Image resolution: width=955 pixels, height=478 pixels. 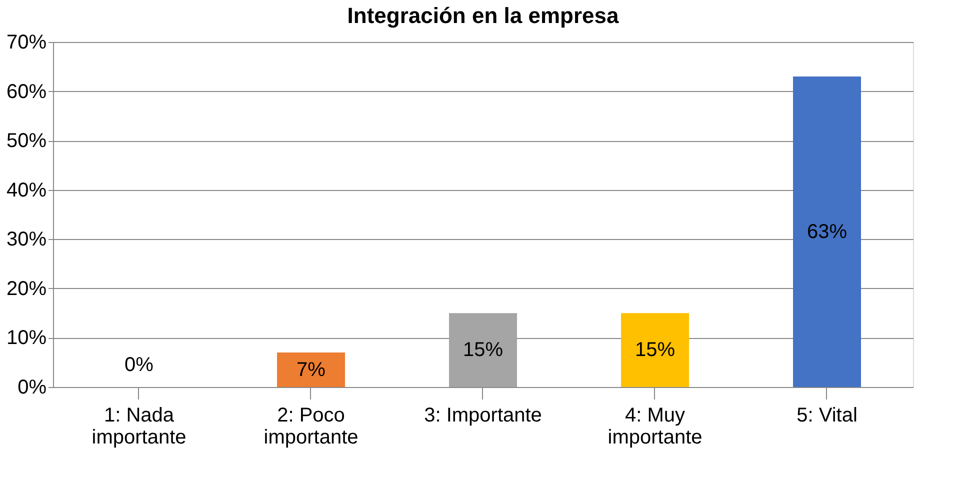 I want to click on x-tick-label: 4: Muy importante, so click(x=655, y=426).